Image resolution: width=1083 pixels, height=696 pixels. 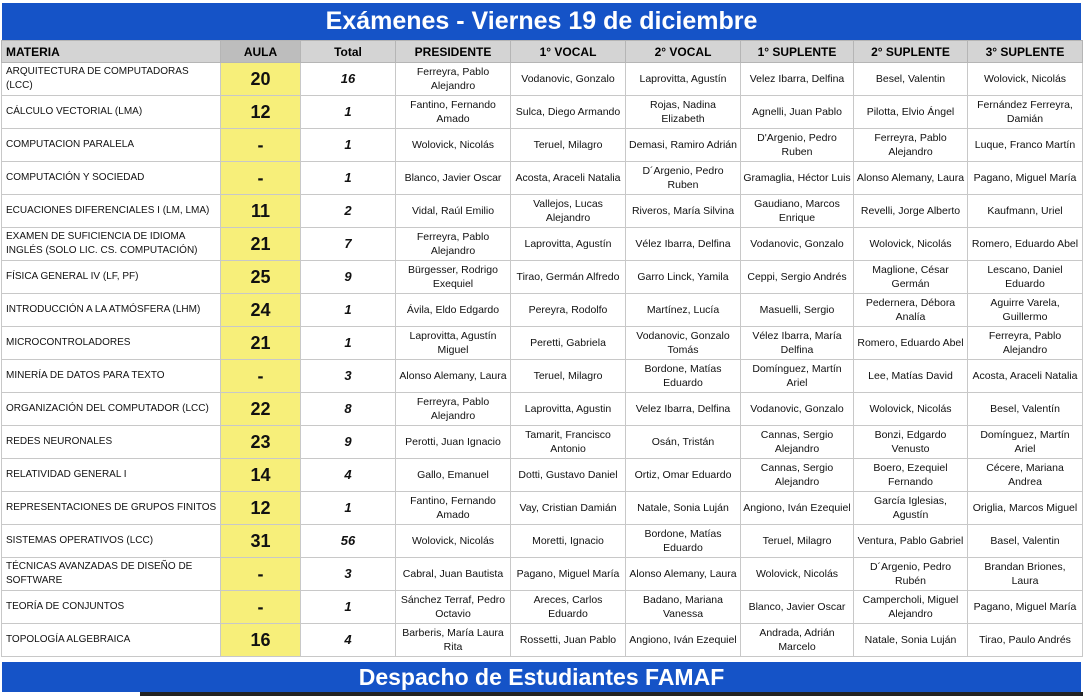 I want to click on cell-suplente-3: Romero, Eduardo Abel, so click(x=1025, y=244).